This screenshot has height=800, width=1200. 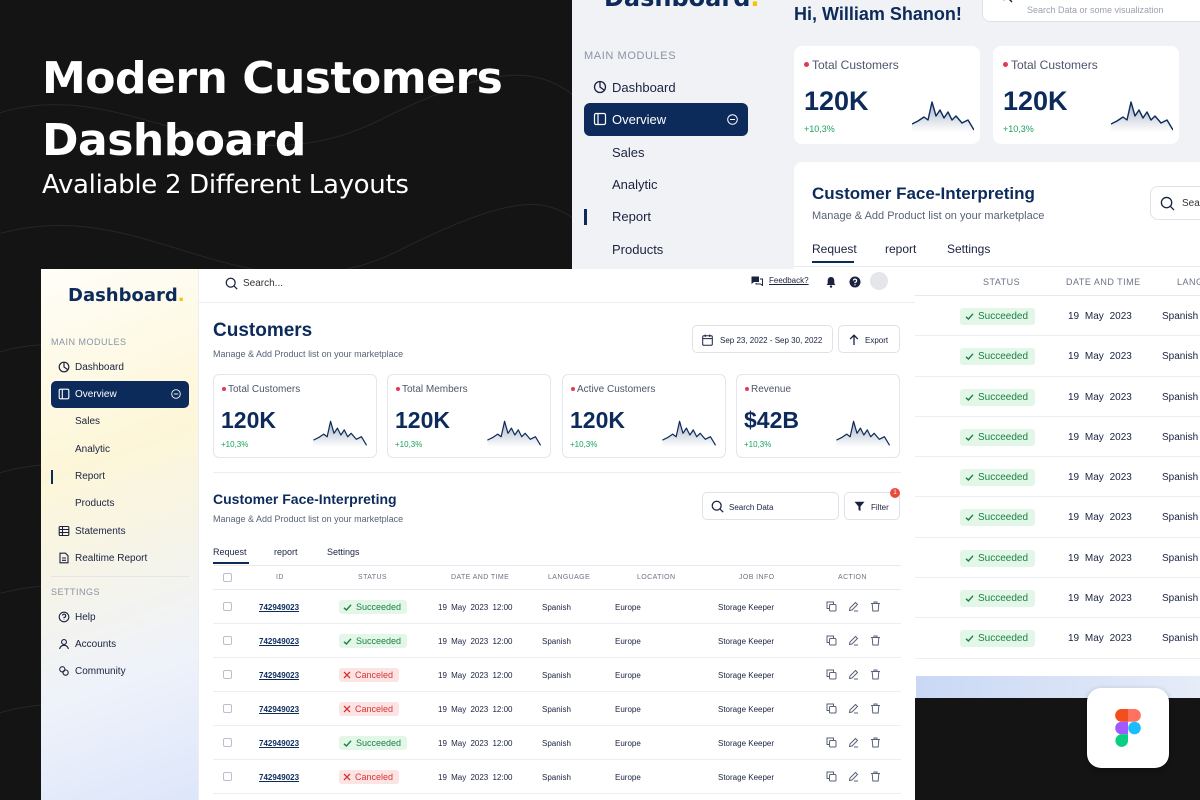 I want to click on nav-sales: Sales, so click(x=88, y=421).